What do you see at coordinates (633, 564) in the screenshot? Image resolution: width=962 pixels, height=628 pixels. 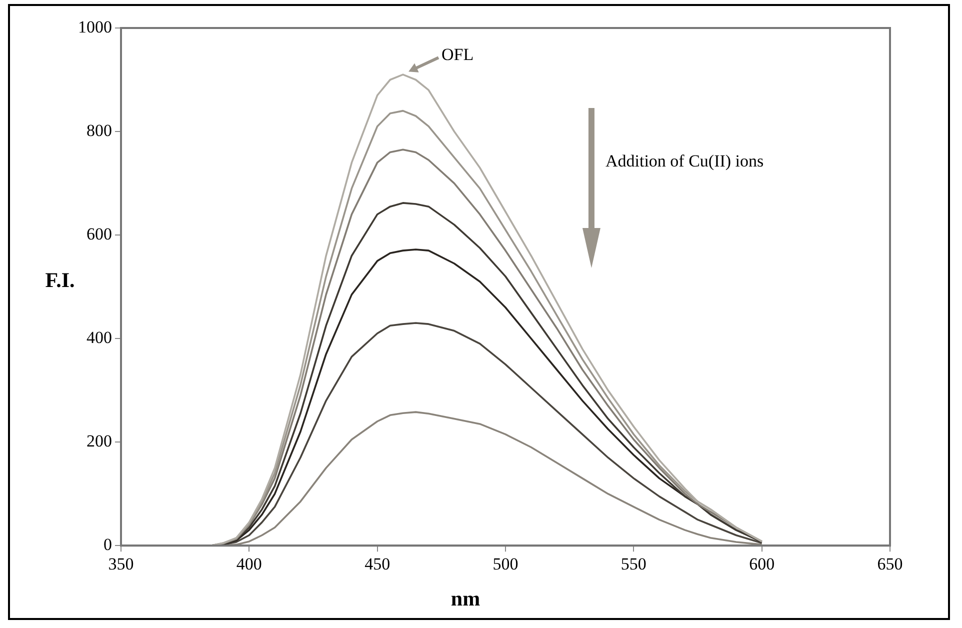 I see `x-tick-label: 550` at bounding box center [633, 564].